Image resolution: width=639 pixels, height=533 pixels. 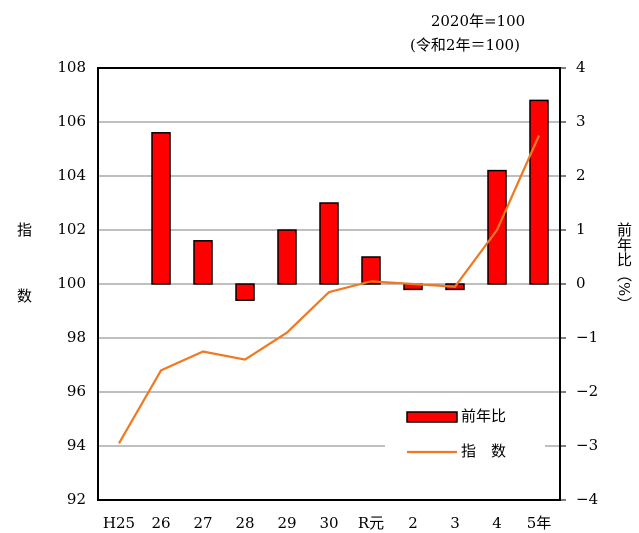 What do you see at coordinates (581, 283) in the screenshot?
I see `y2-tick-label: 0` at bounding box center [581, 283].